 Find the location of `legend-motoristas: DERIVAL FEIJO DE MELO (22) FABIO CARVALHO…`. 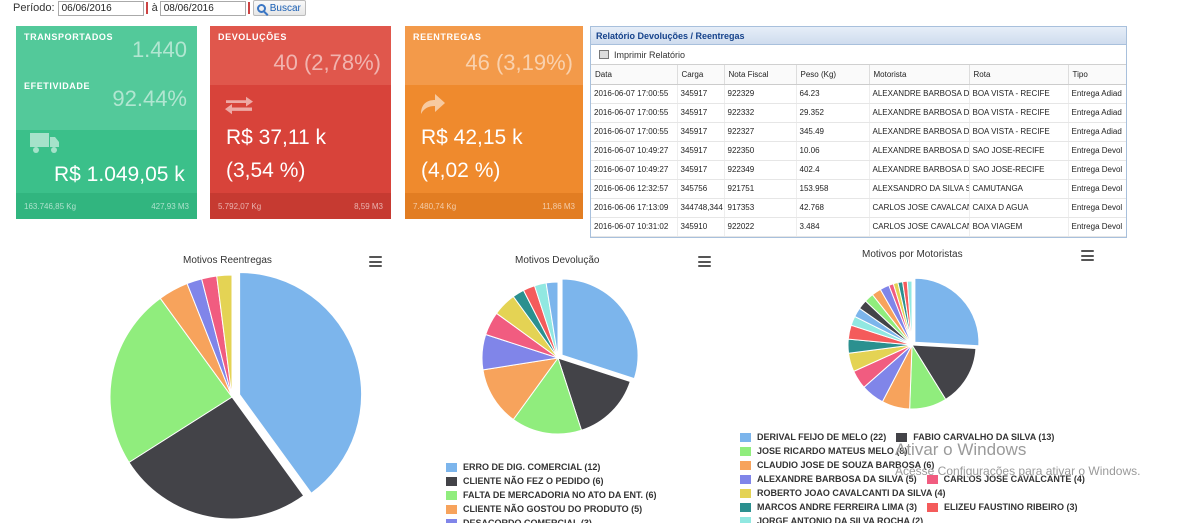

legend-motoristas: DERIVAL FEIJO DE MELO (22) FABIO CARVALHO… is located at coordinates (917, 476).